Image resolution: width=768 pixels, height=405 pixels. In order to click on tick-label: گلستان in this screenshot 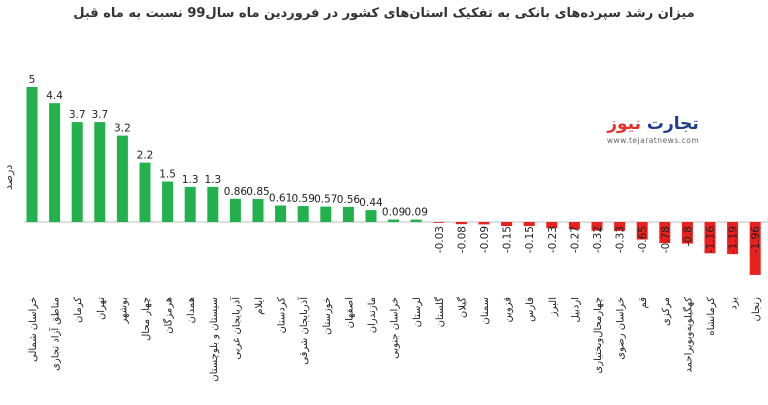, I will do `click(440, 312)`.